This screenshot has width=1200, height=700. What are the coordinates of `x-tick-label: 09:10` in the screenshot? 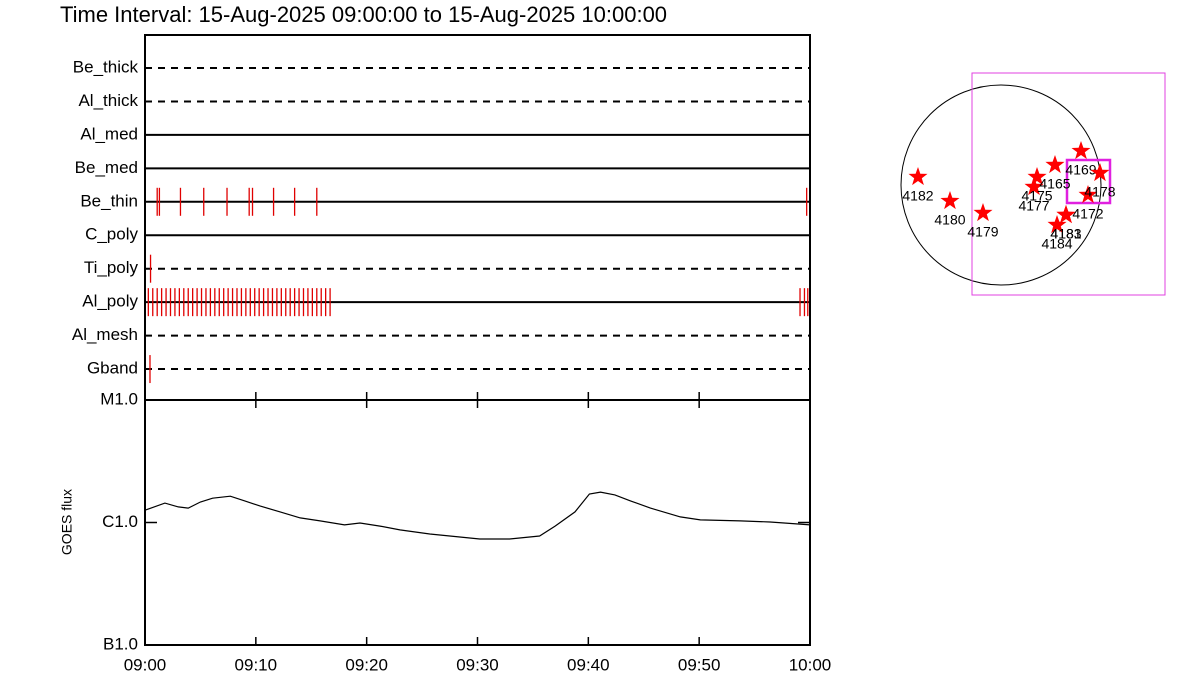 It's located at (256, 664).